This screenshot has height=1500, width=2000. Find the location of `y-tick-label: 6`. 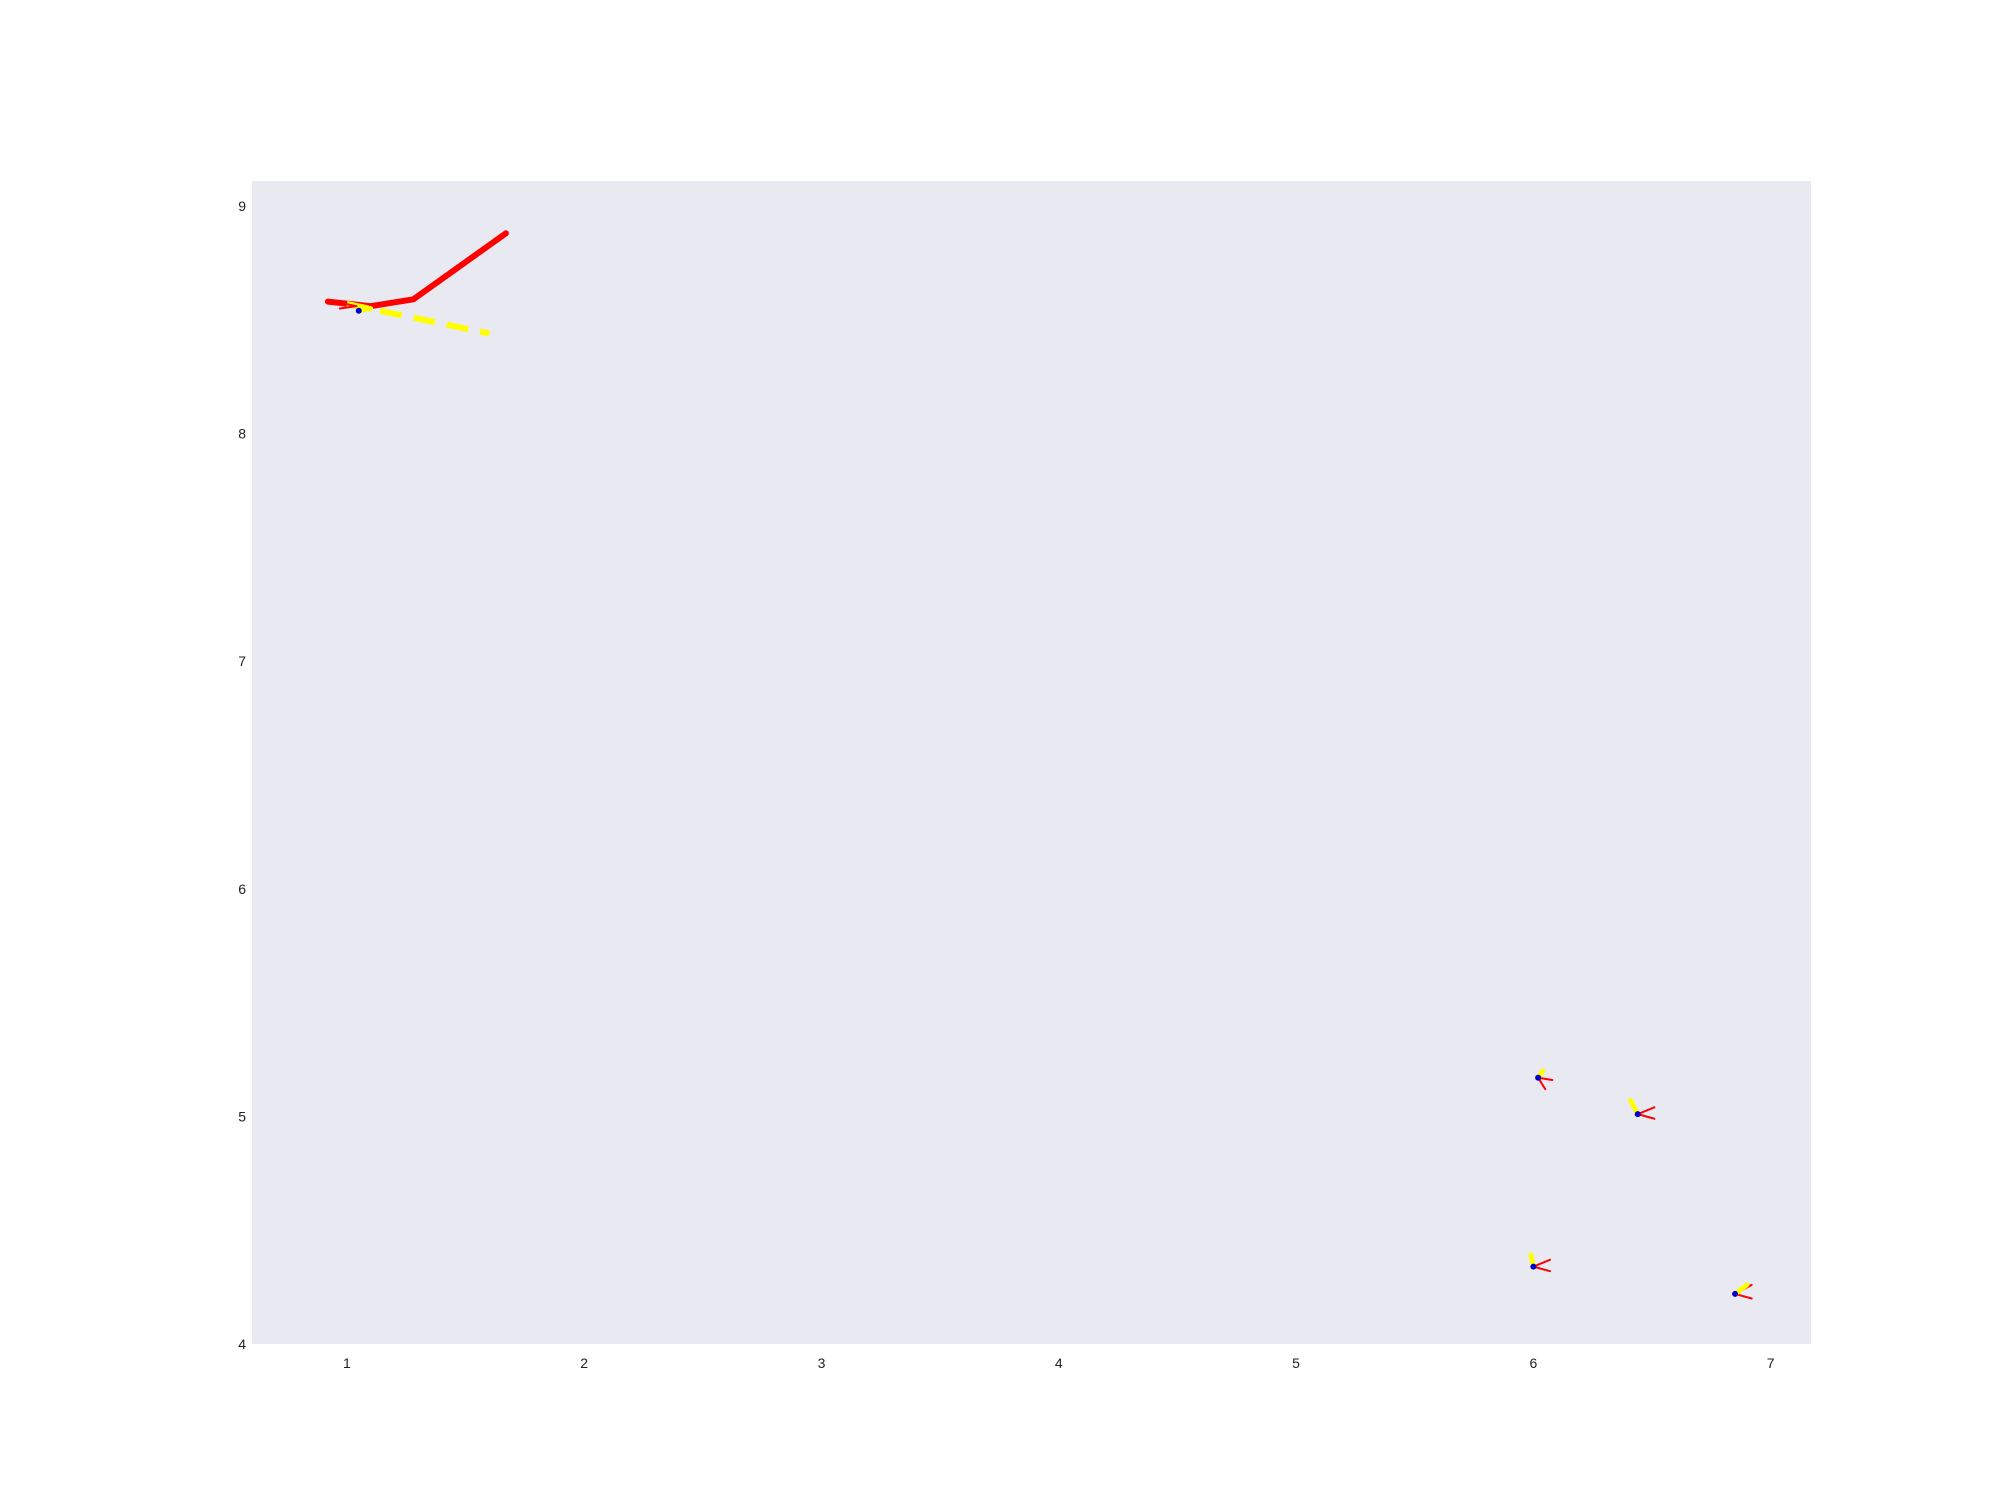

y-tick-label: 6 is located at coordinates (242, 889).